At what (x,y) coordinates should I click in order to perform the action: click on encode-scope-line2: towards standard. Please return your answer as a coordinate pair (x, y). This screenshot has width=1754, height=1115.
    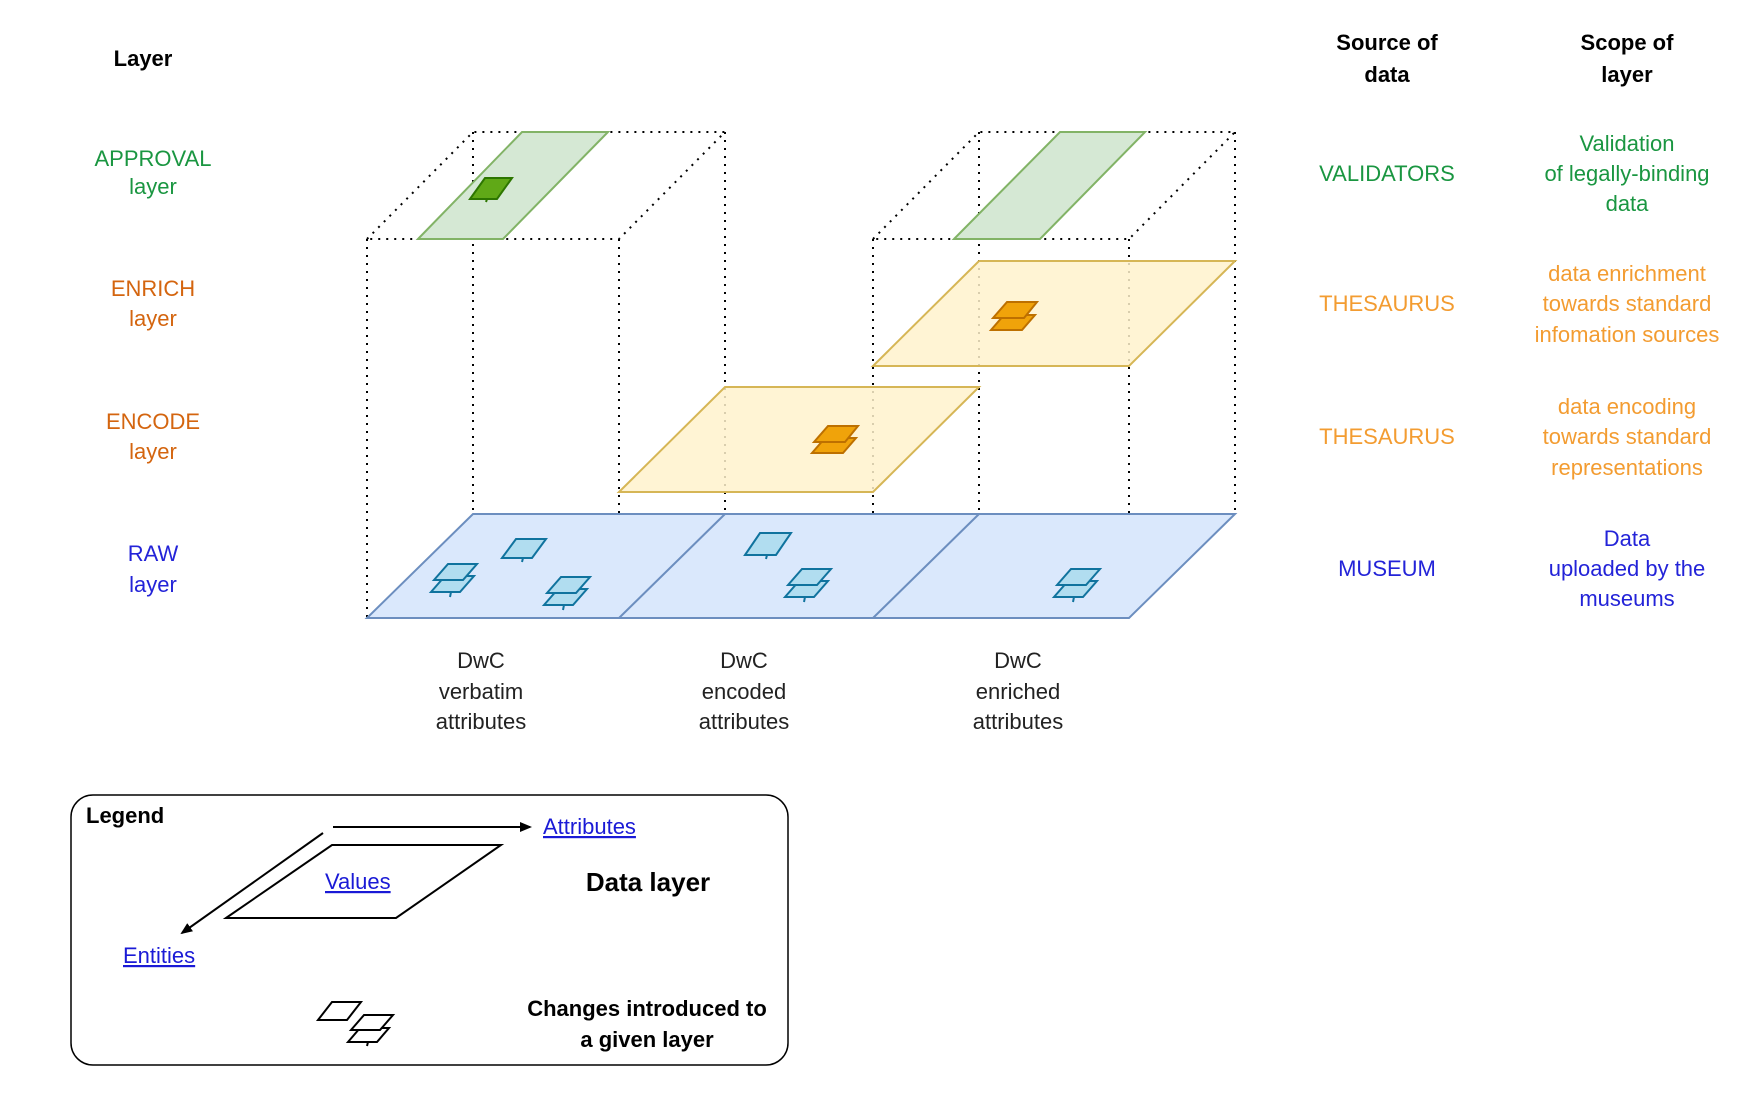
    Looking at the image, I should click on (1627, 436).